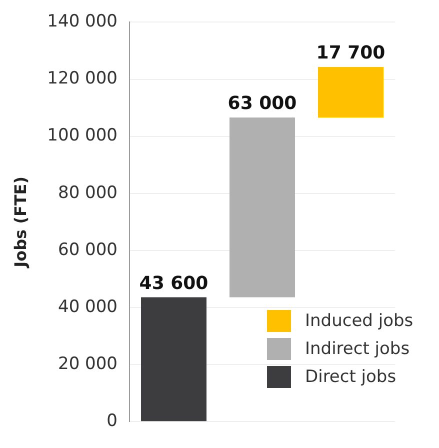 This screenshot has height=448, width=439. Describe the element at coordinates (357, 348) in the screenshot. I see `legend-label: Indirect jobs` at that location.